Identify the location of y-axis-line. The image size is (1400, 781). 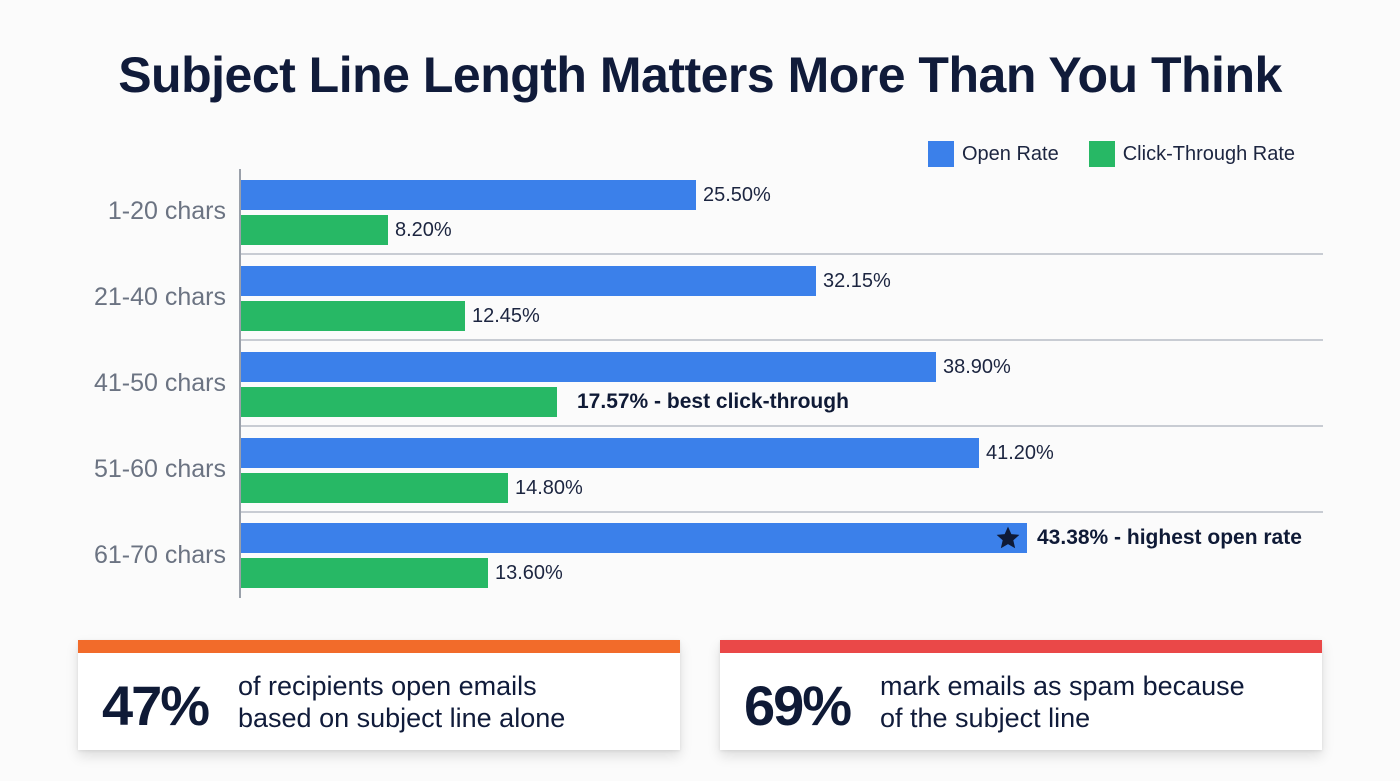
(240, 383).